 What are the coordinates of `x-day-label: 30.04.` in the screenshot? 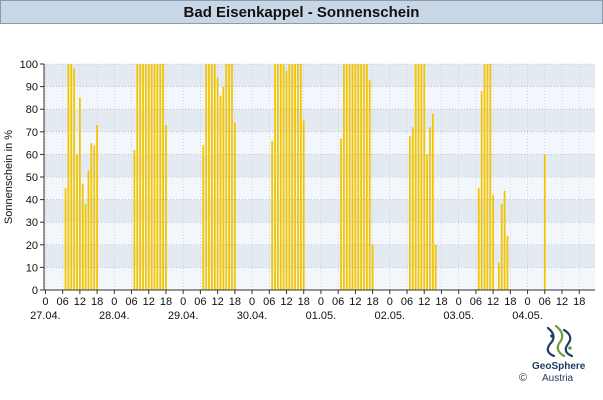 It's located at (252, 316).